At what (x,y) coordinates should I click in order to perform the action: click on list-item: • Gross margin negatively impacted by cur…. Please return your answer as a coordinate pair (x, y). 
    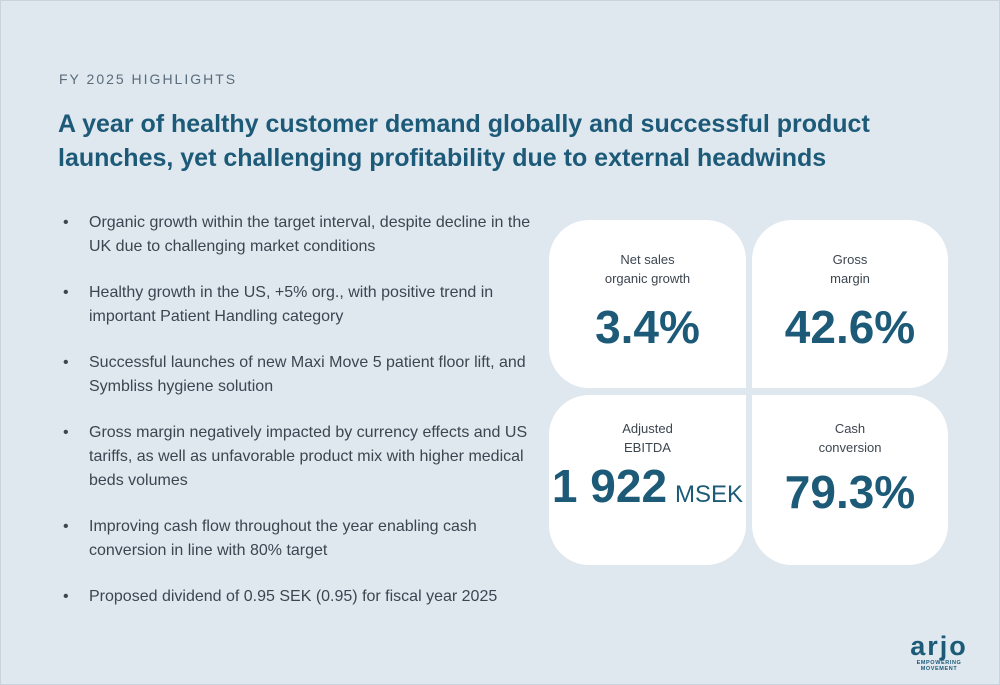
    Looking at the image, I should click on (298, 457).